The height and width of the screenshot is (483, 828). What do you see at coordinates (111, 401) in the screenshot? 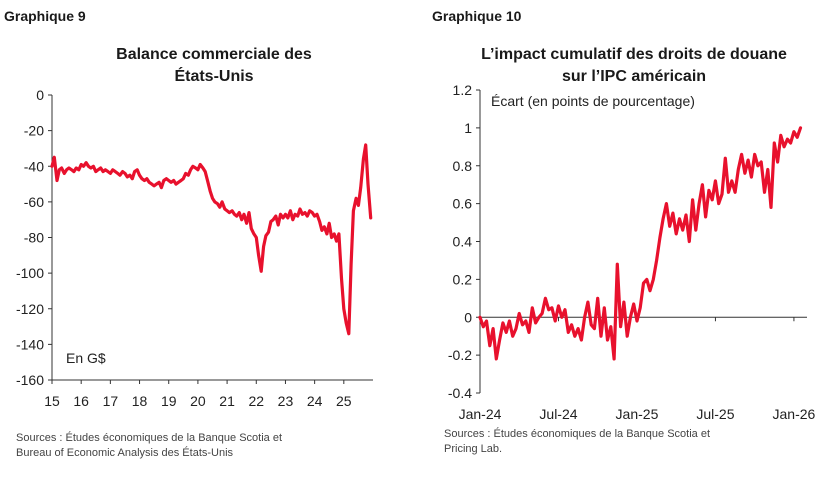
I see `x-tick-label: 17` at bounding box center [111, 401].